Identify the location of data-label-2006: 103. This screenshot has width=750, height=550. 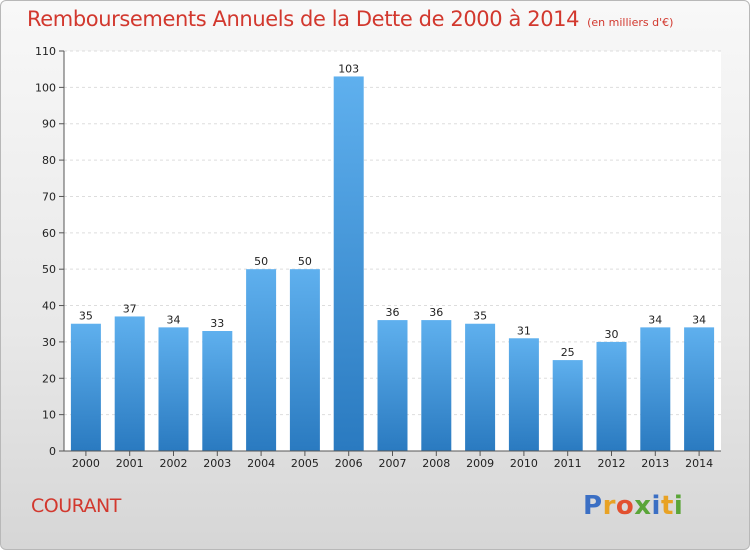
(348, 68).